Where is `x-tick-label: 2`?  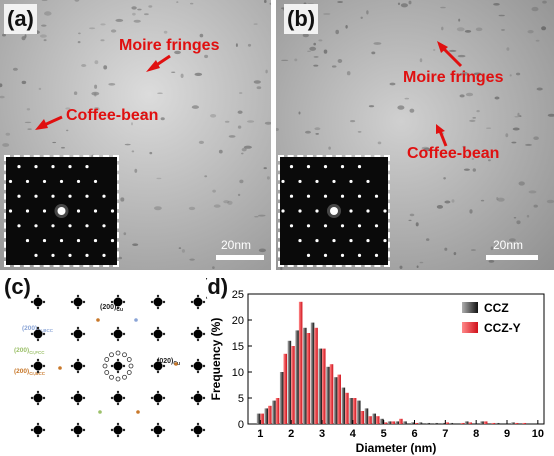
x-tick-label: 2 is located at coordinates (291, 434).